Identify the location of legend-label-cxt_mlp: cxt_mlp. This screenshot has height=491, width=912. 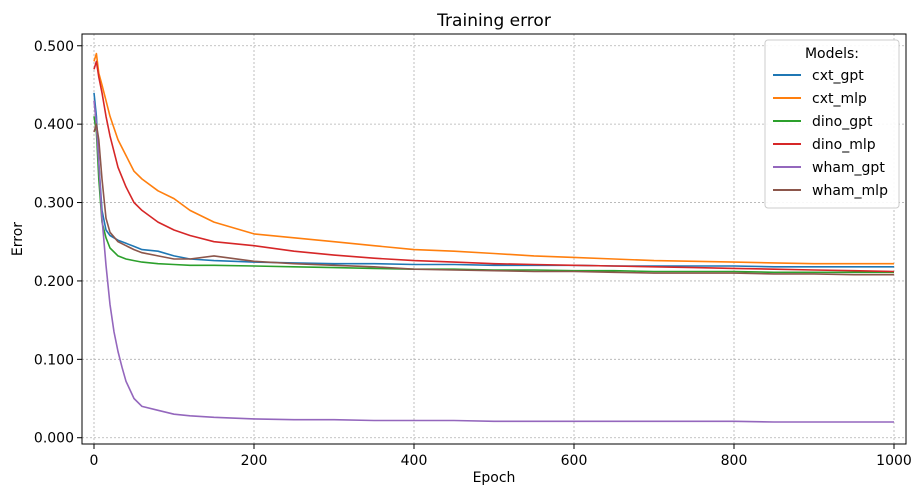
(839, 99).